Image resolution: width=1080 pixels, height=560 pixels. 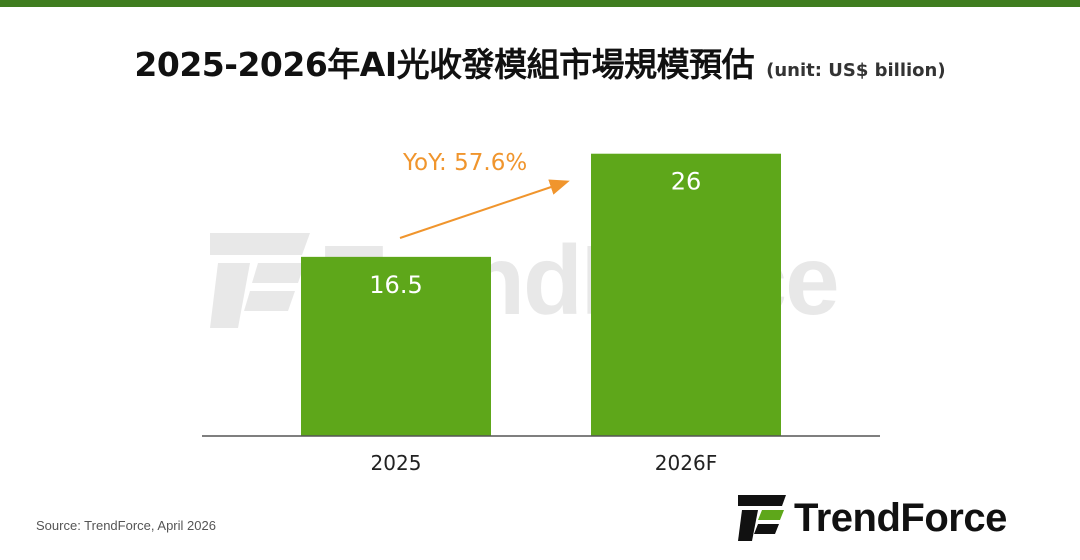 What do you see at coordinates (762, 518) in the screenshot?
I see `trendforce-logo-icon` at bounding box center [762, 518].